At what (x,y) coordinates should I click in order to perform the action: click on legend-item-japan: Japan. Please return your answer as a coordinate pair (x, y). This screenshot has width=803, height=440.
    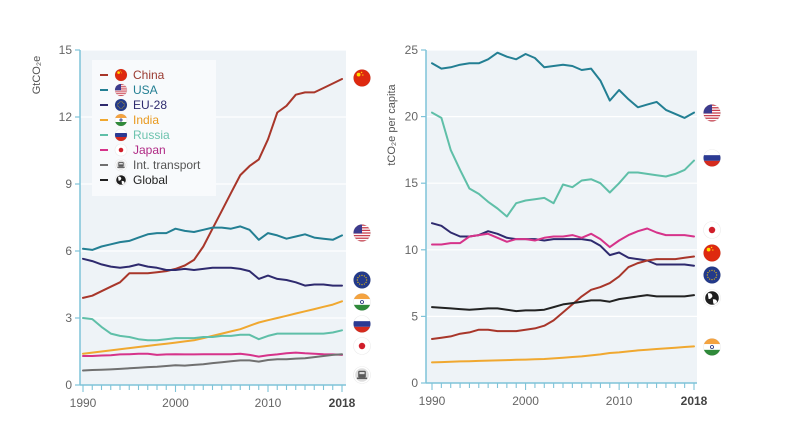
    Looking at the image, I should click on (133, 150).